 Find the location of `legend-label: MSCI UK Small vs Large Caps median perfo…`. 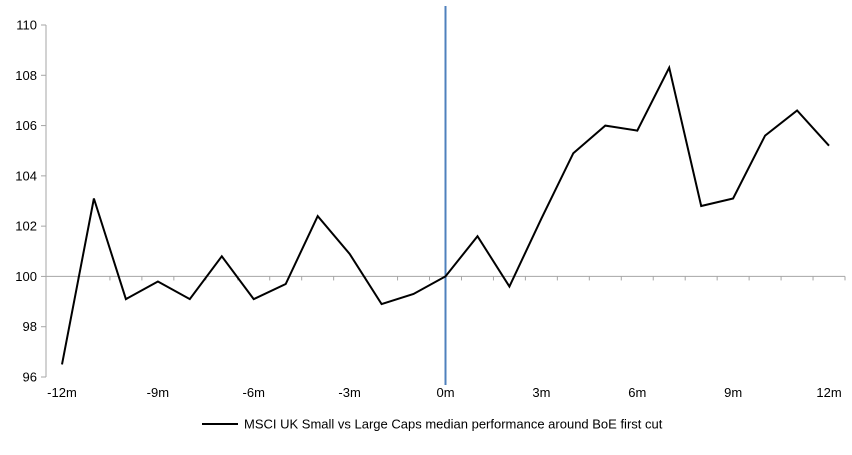

legend-label: MSCI UK Small vs Large Caps median perfo… is located at coordinates (453, 424).